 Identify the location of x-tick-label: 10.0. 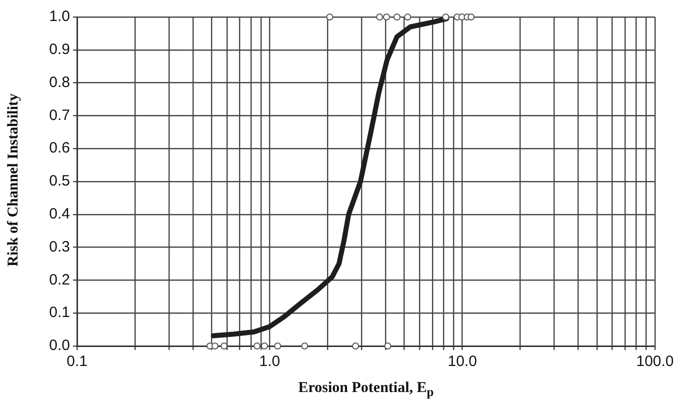
(462, 361).